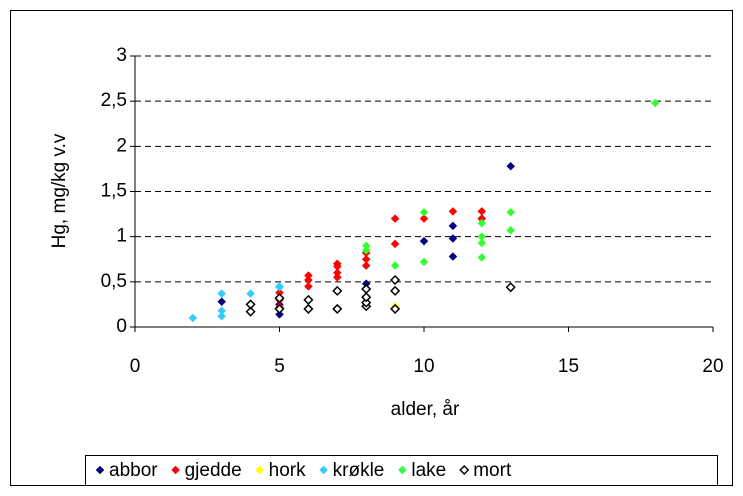  I want to click on legend-label: abbor, so click(133, 470).